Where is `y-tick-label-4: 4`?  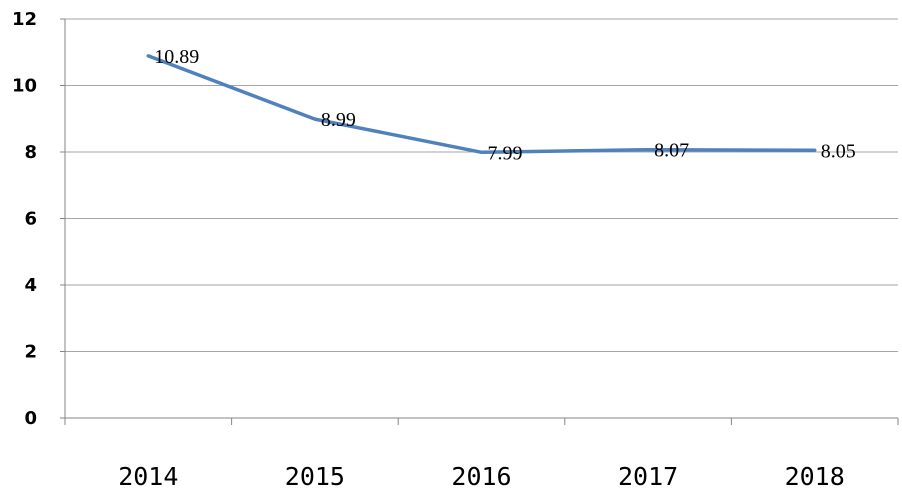
y-tick-label-4: 4 is located at coordinates (30, 285).